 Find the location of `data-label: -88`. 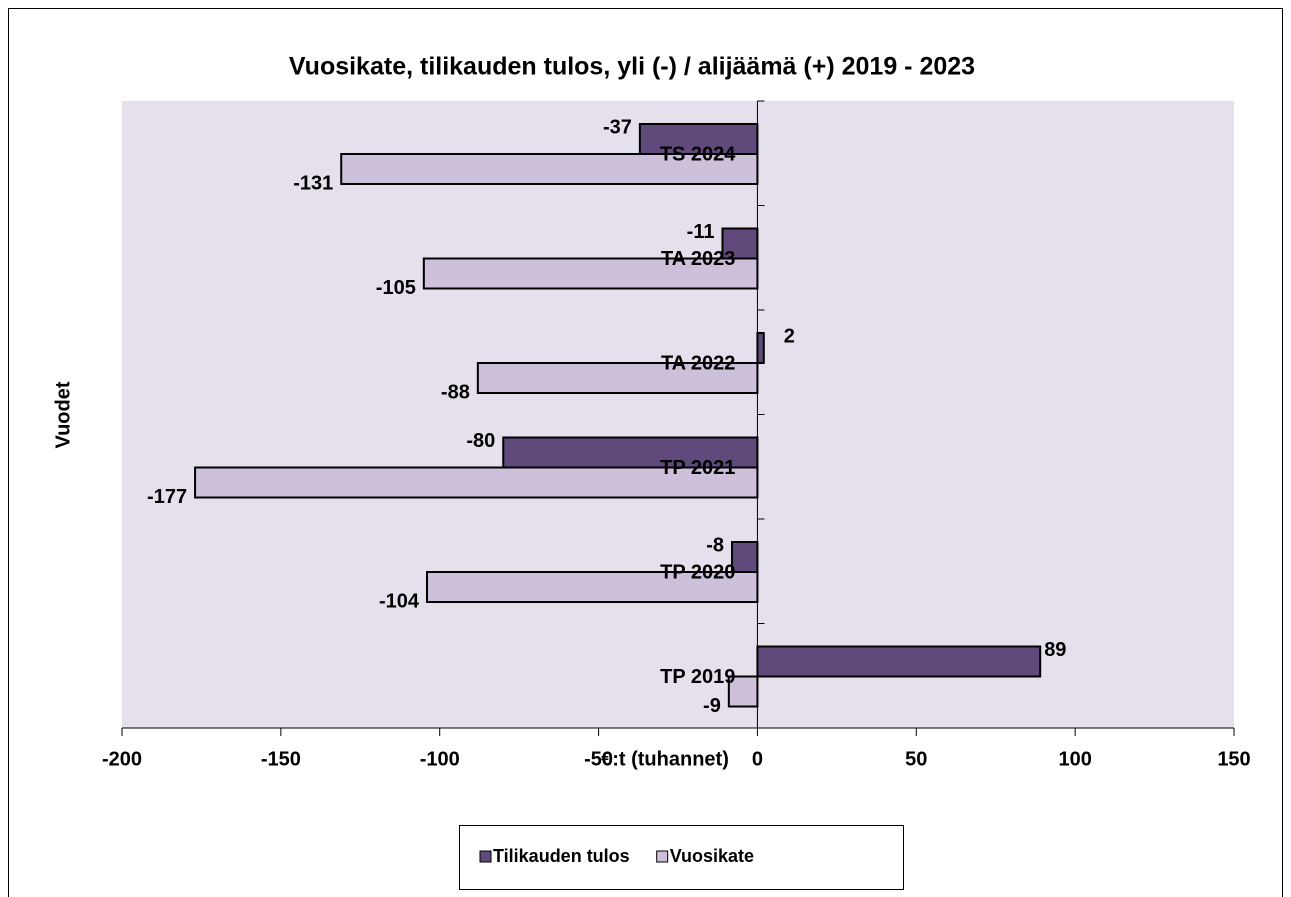

data-label: -88 is located at coordinates (455, 392).